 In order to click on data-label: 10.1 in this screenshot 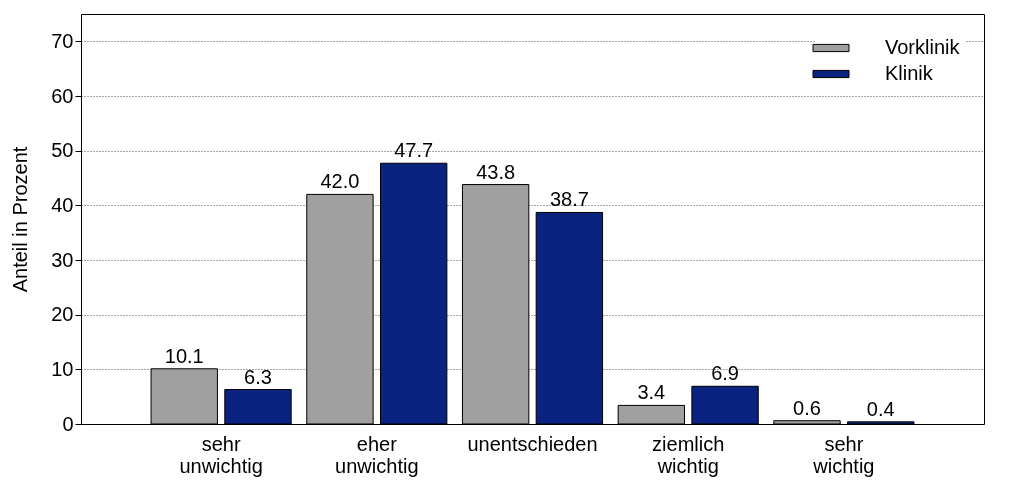, I will do `click(184, 355)`.